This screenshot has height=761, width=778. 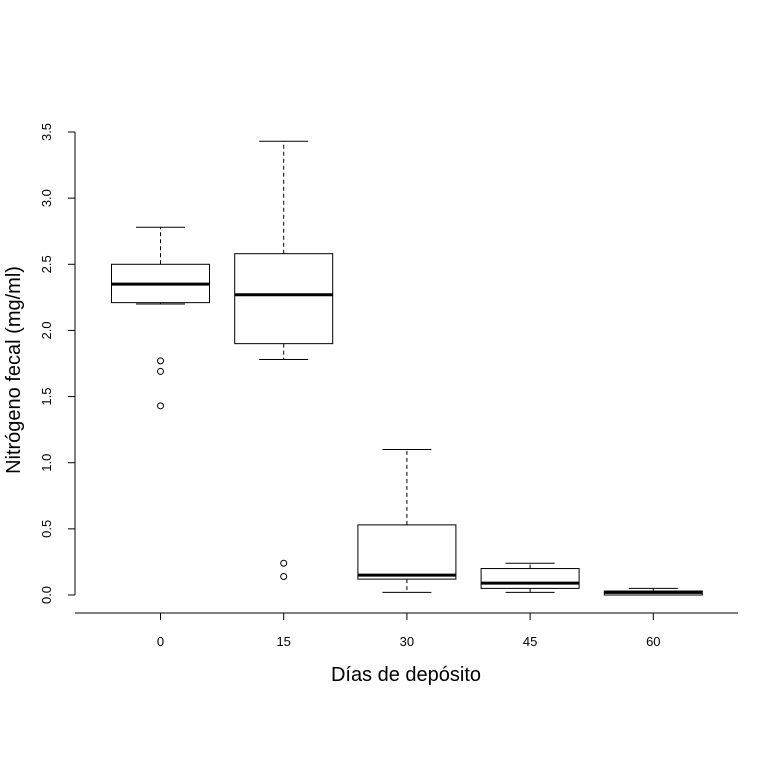 I want to click on y-tick-label: 1.0, so click(x=46, y=463).